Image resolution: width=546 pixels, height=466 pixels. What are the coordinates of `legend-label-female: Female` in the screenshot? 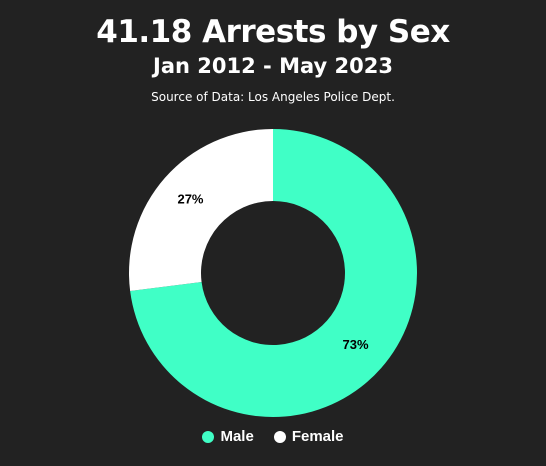 It's located at (317, 436).